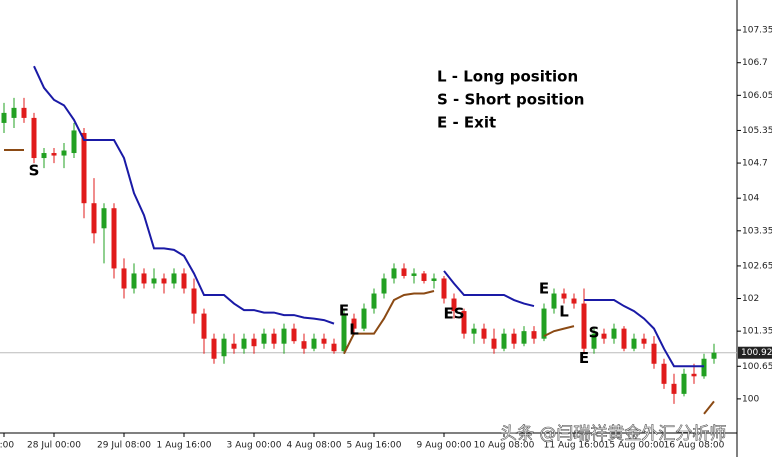  What do you see at coordinates (750, 199) in the screenshot?
I see `y-tick-label: 104` at bounding box center [750, 199].